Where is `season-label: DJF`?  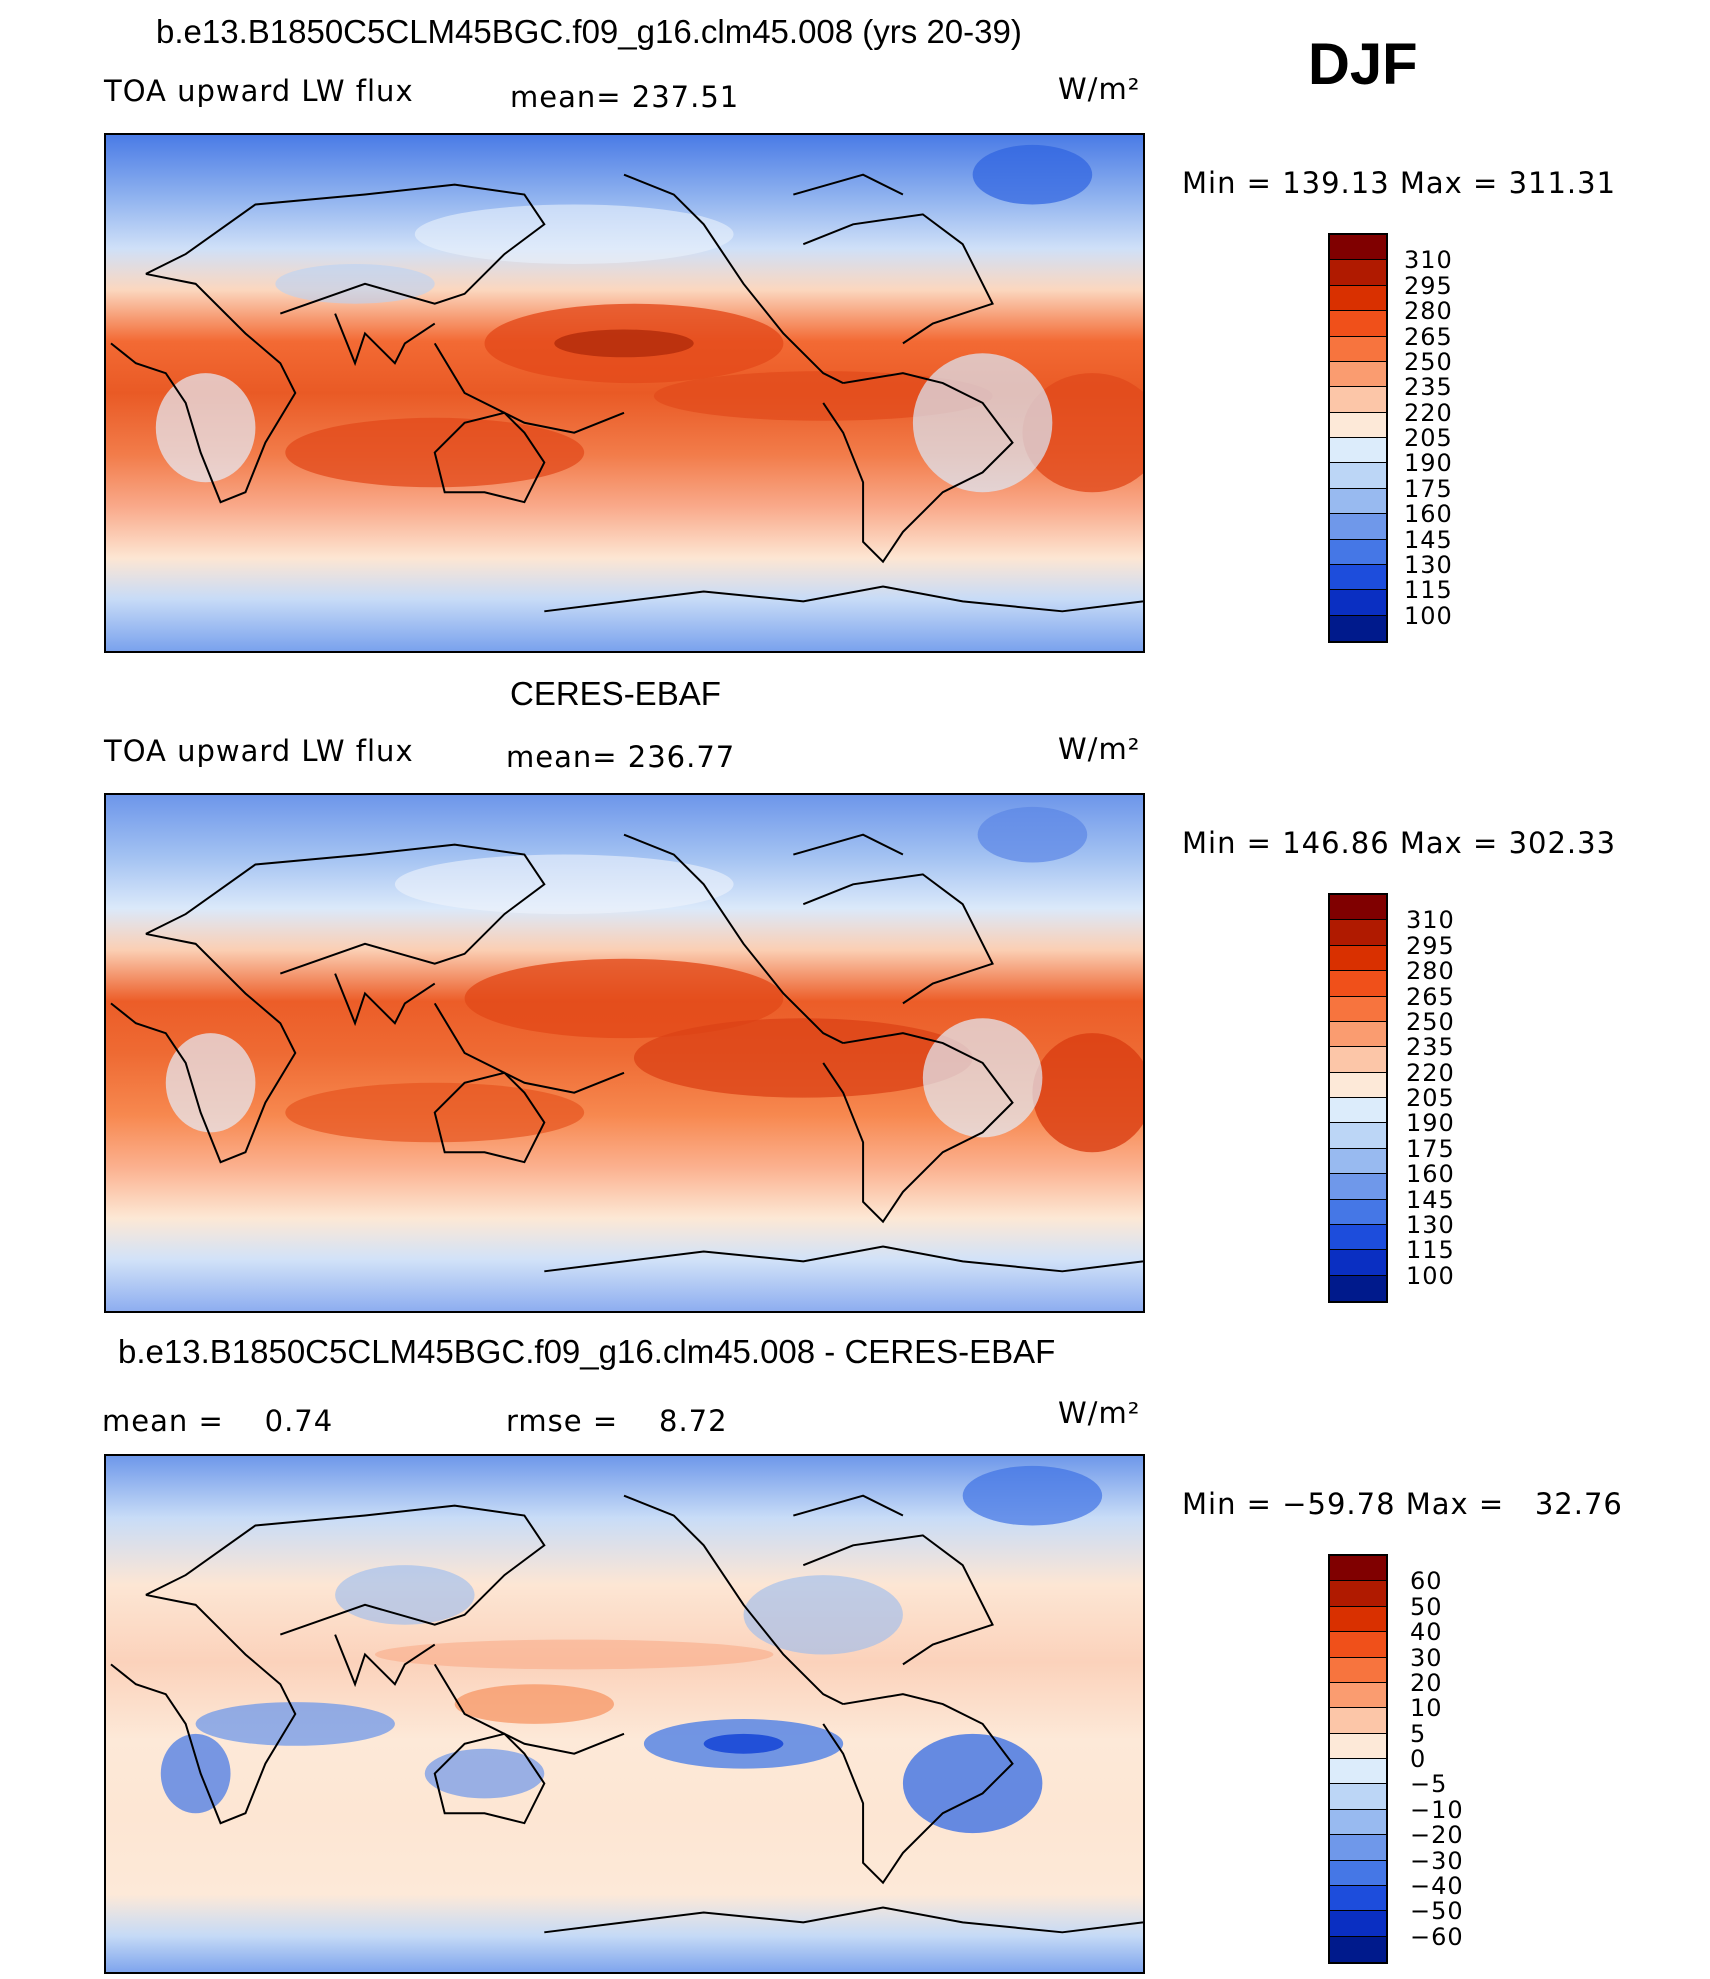 season-label: DJF is located at coordinates (1363, 64).